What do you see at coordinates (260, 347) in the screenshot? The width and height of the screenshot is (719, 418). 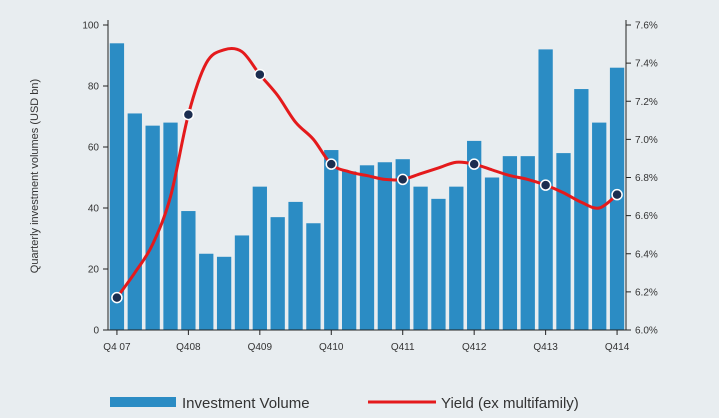 I see `x-tick-label: Q409` at bounding box center [260, 347].